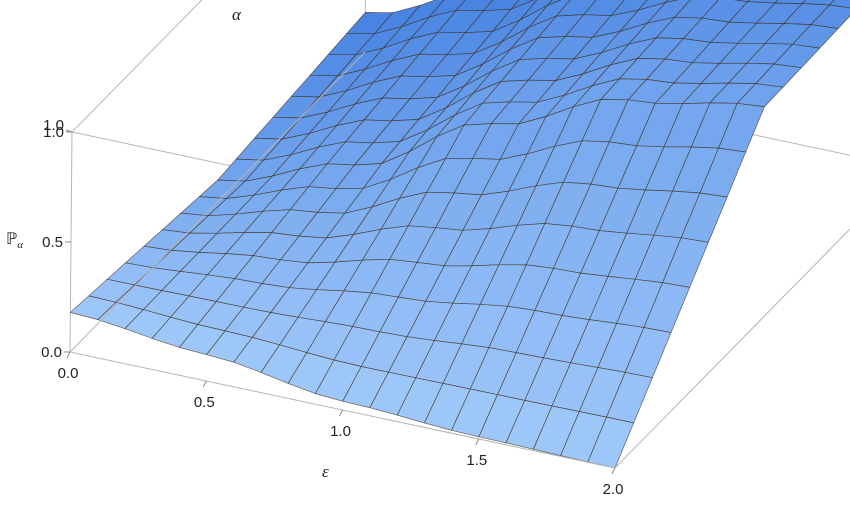 The image size is (850, 506). What do you see at coordinates (237, 14) in the screenshot?
I see `y-axis-label: α` at bounding box center [237, 14].